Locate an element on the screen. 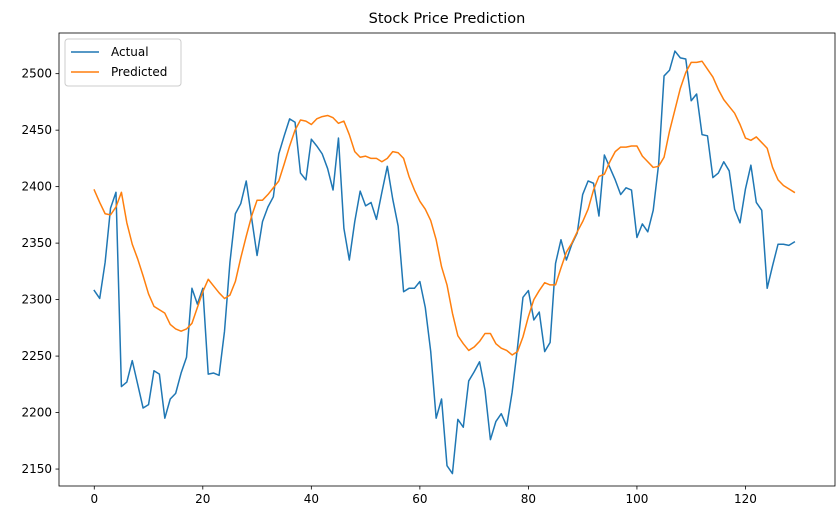 The image size is (839, 528). x-tick-label: 40 is located at coordinates (311, 499).